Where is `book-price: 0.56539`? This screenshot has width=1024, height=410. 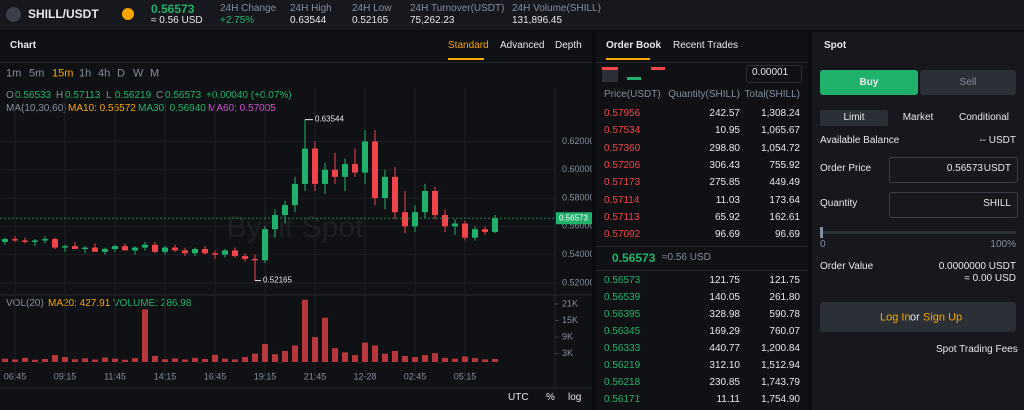
book-price: 0.56539 is located at coordinates (622, 297).